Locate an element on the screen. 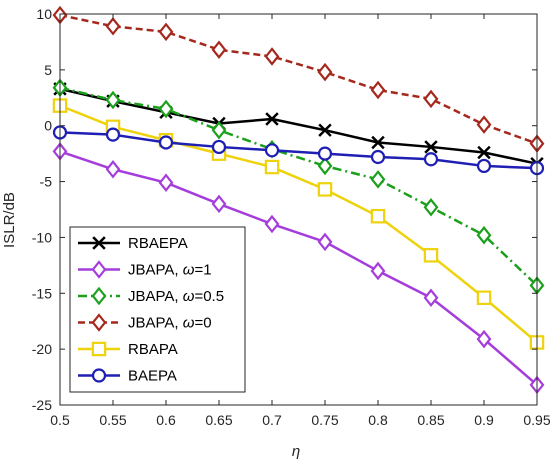  y-tick-label: 5 is located at coordinates (48, 70).